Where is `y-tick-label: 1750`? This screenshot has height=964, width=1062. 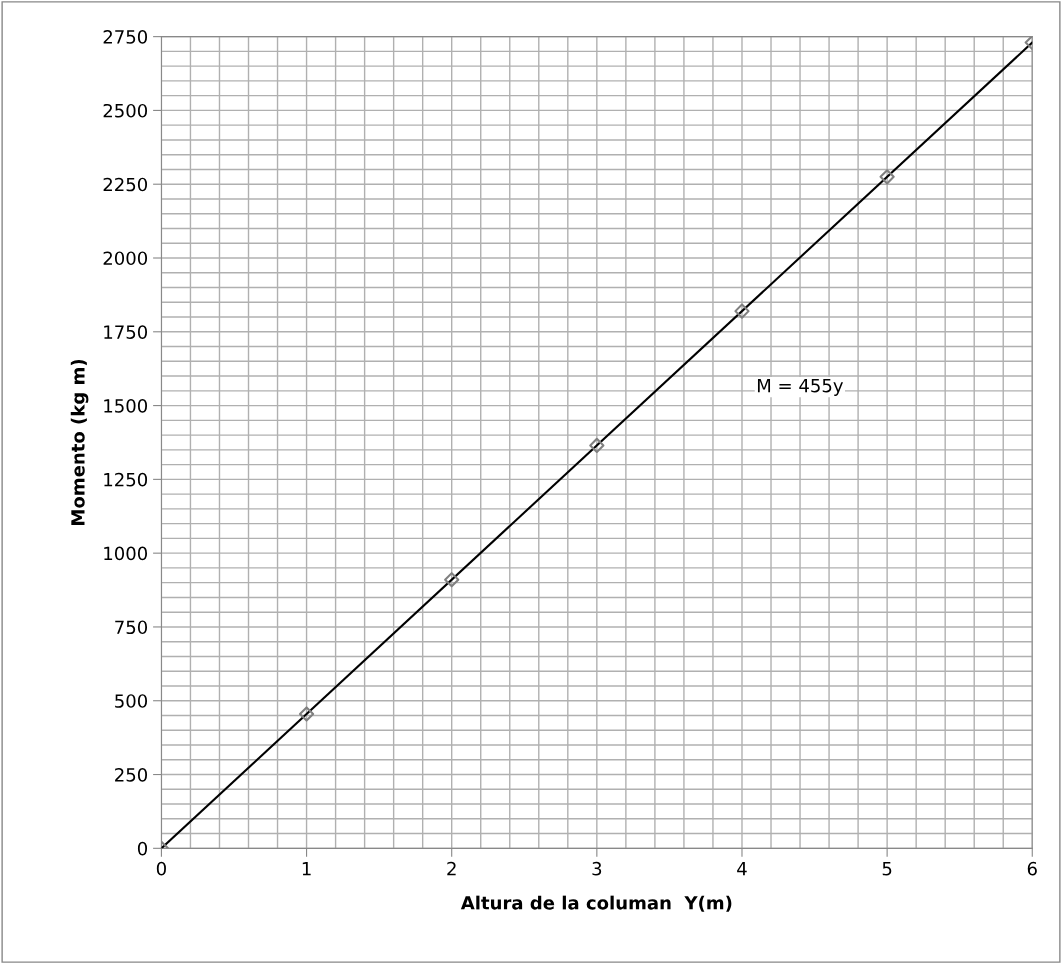
y-tick-label: 1750 is located at coordinates (126, 332).